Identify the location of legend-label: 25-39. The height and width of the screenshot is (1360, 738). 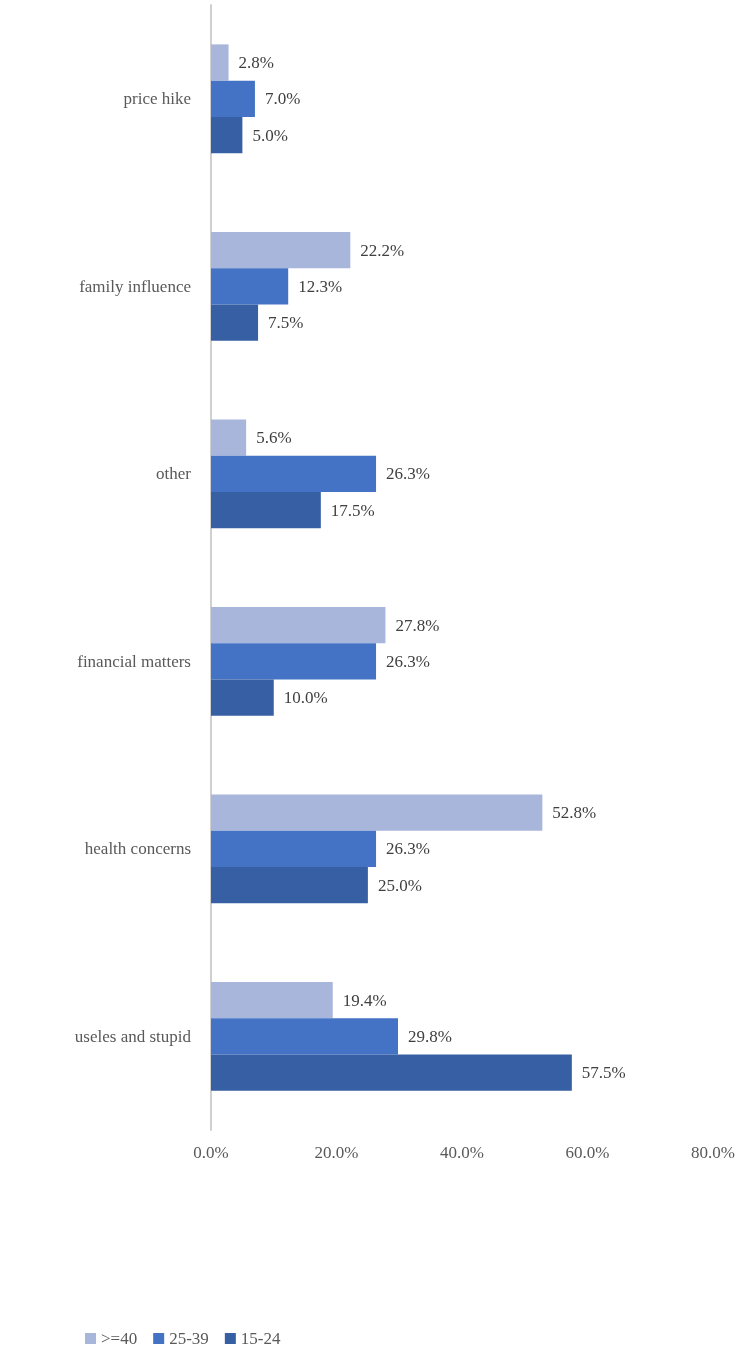
(189, 1338).